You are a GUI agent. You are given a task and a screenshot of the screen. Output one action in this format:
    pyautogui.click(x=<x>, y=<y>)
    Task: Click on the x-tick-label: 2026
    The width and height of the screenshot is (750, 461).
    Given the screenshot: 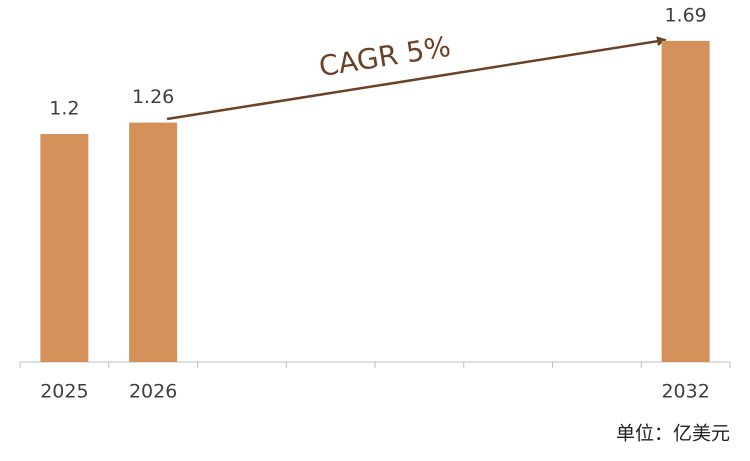 What is the action you would take?
    pyautogui.click(x=153, y=392)
    